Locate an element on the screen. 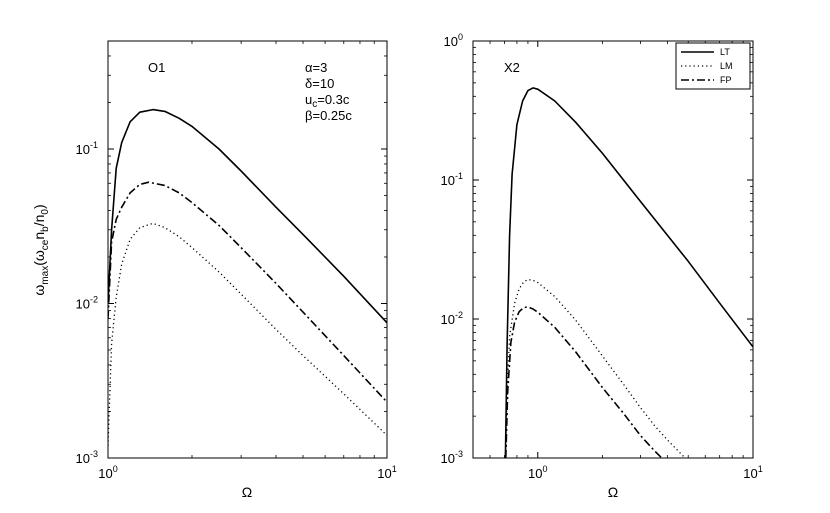 This screenshot has width=830, height=513. o1-series-fp is located at coordinates (247, 292).